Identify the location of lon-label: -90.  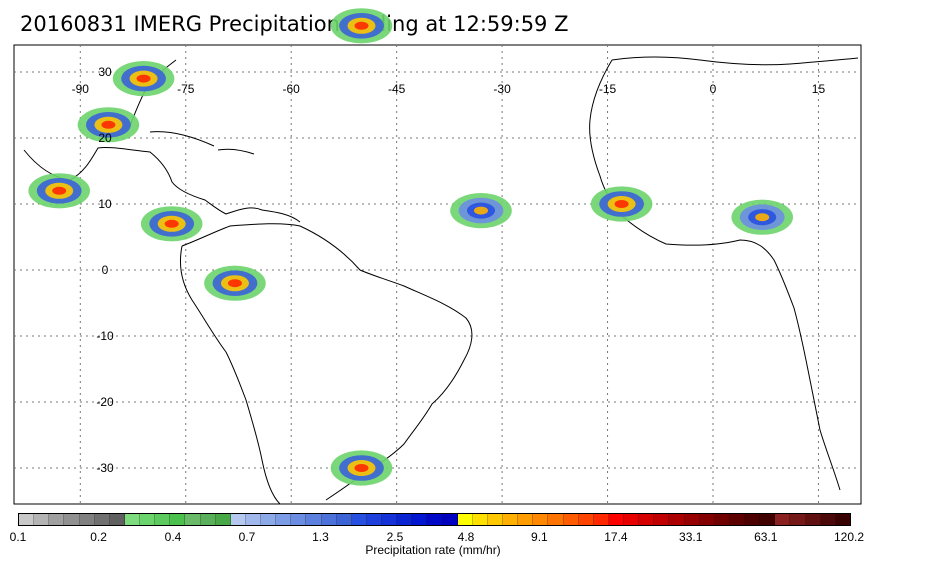
(81, 89).